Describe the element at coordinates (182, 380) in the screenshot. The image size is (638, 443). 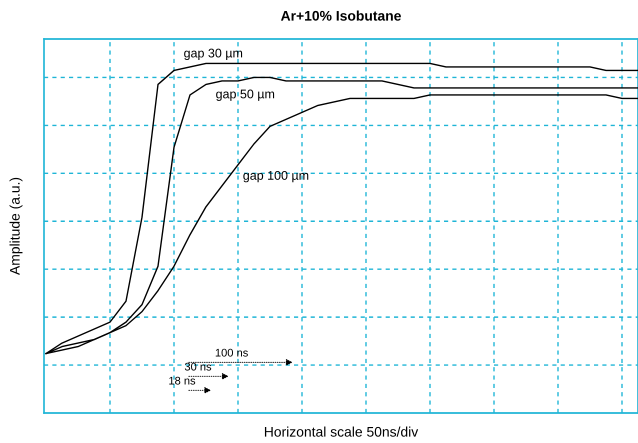
I see `annotation: 18 ns` at that location.